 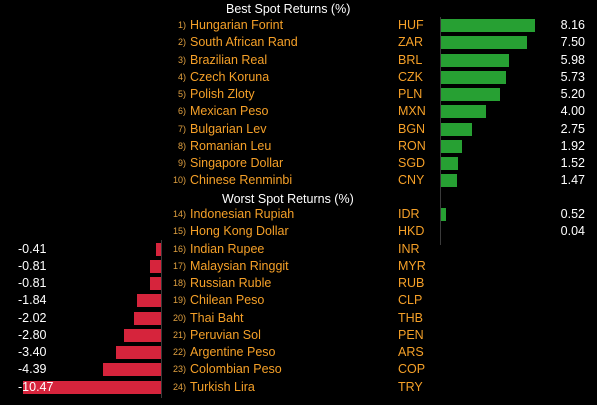 I want to click on currency-row: 15) Hong Kong Dollar HKD 0.04, so click(x=298, y=231).